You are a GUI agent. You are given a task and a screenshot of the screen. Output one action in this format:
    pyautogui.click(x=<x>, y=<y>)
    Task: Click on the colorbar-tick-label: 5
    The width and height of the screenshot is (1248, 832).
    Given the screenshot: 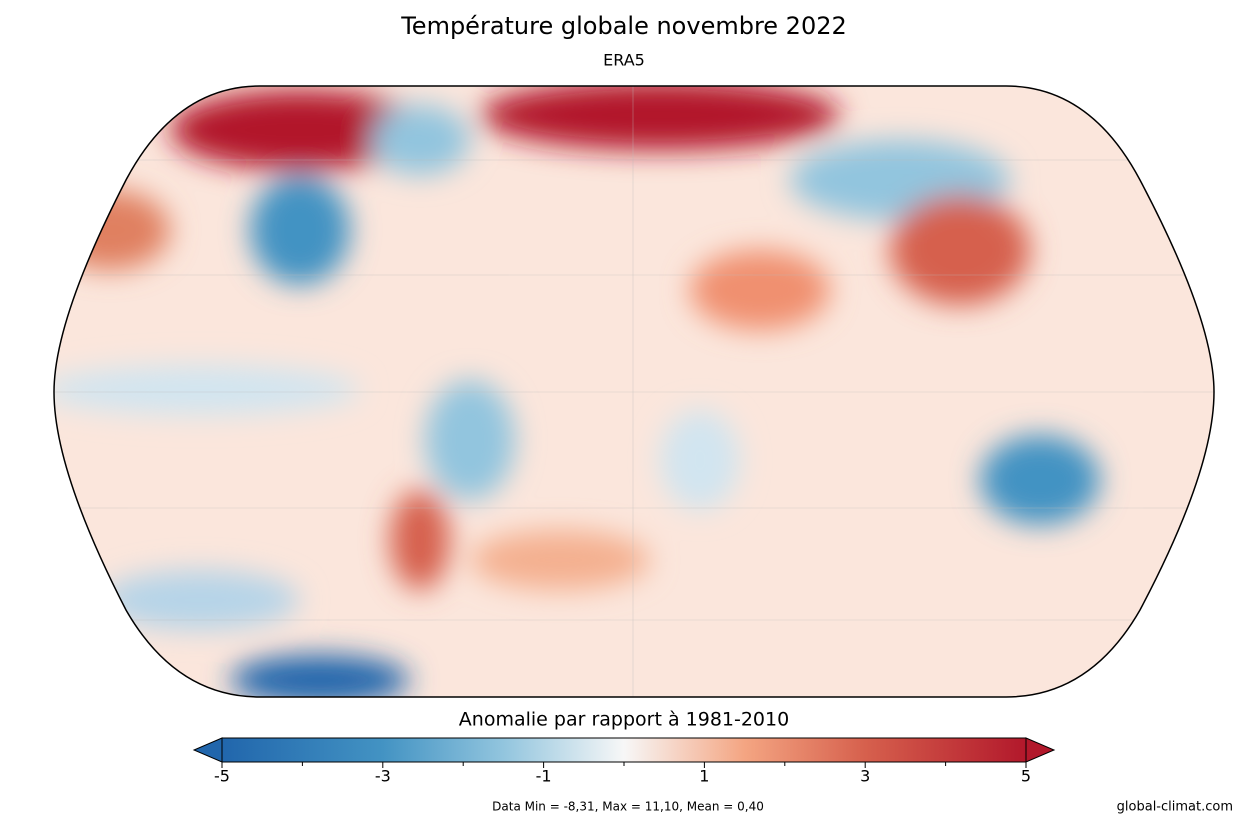 What is the action you would take?
    pyautogui.click(x=1026, y=776)
    